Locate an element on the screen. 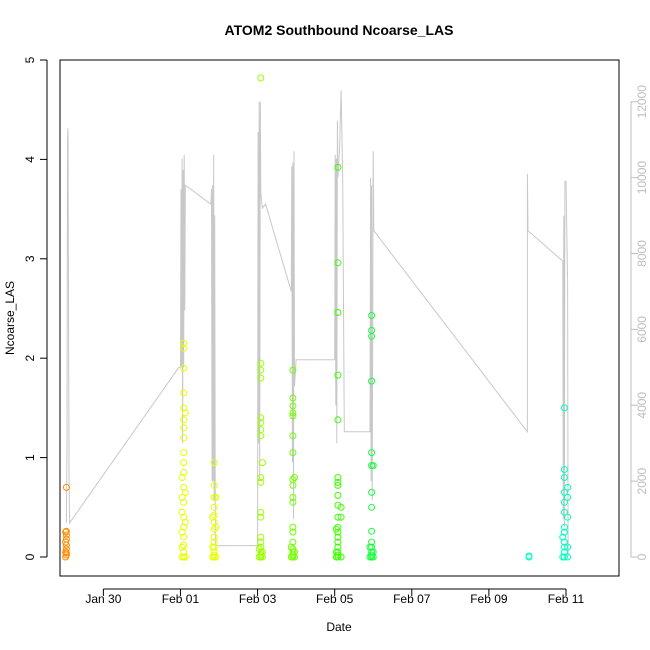  y-tick-label: 5 is located at coordinates (30, 59).